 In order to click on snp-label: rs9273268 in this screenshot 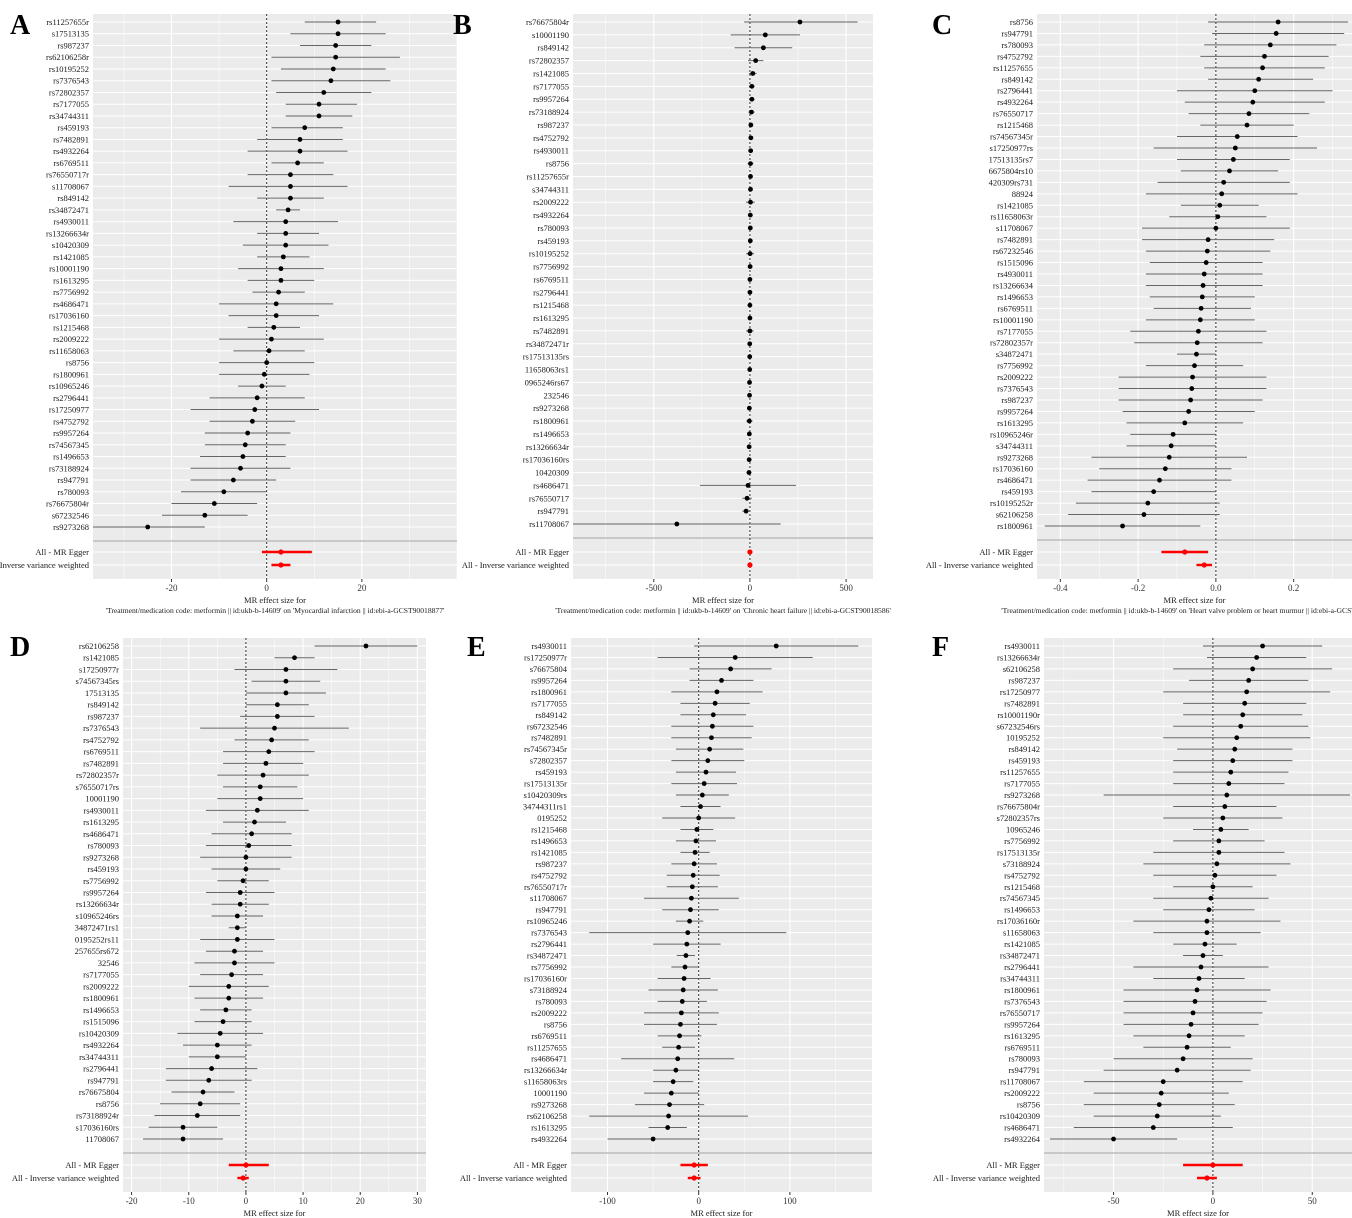, I will do `click(551, 408)`.